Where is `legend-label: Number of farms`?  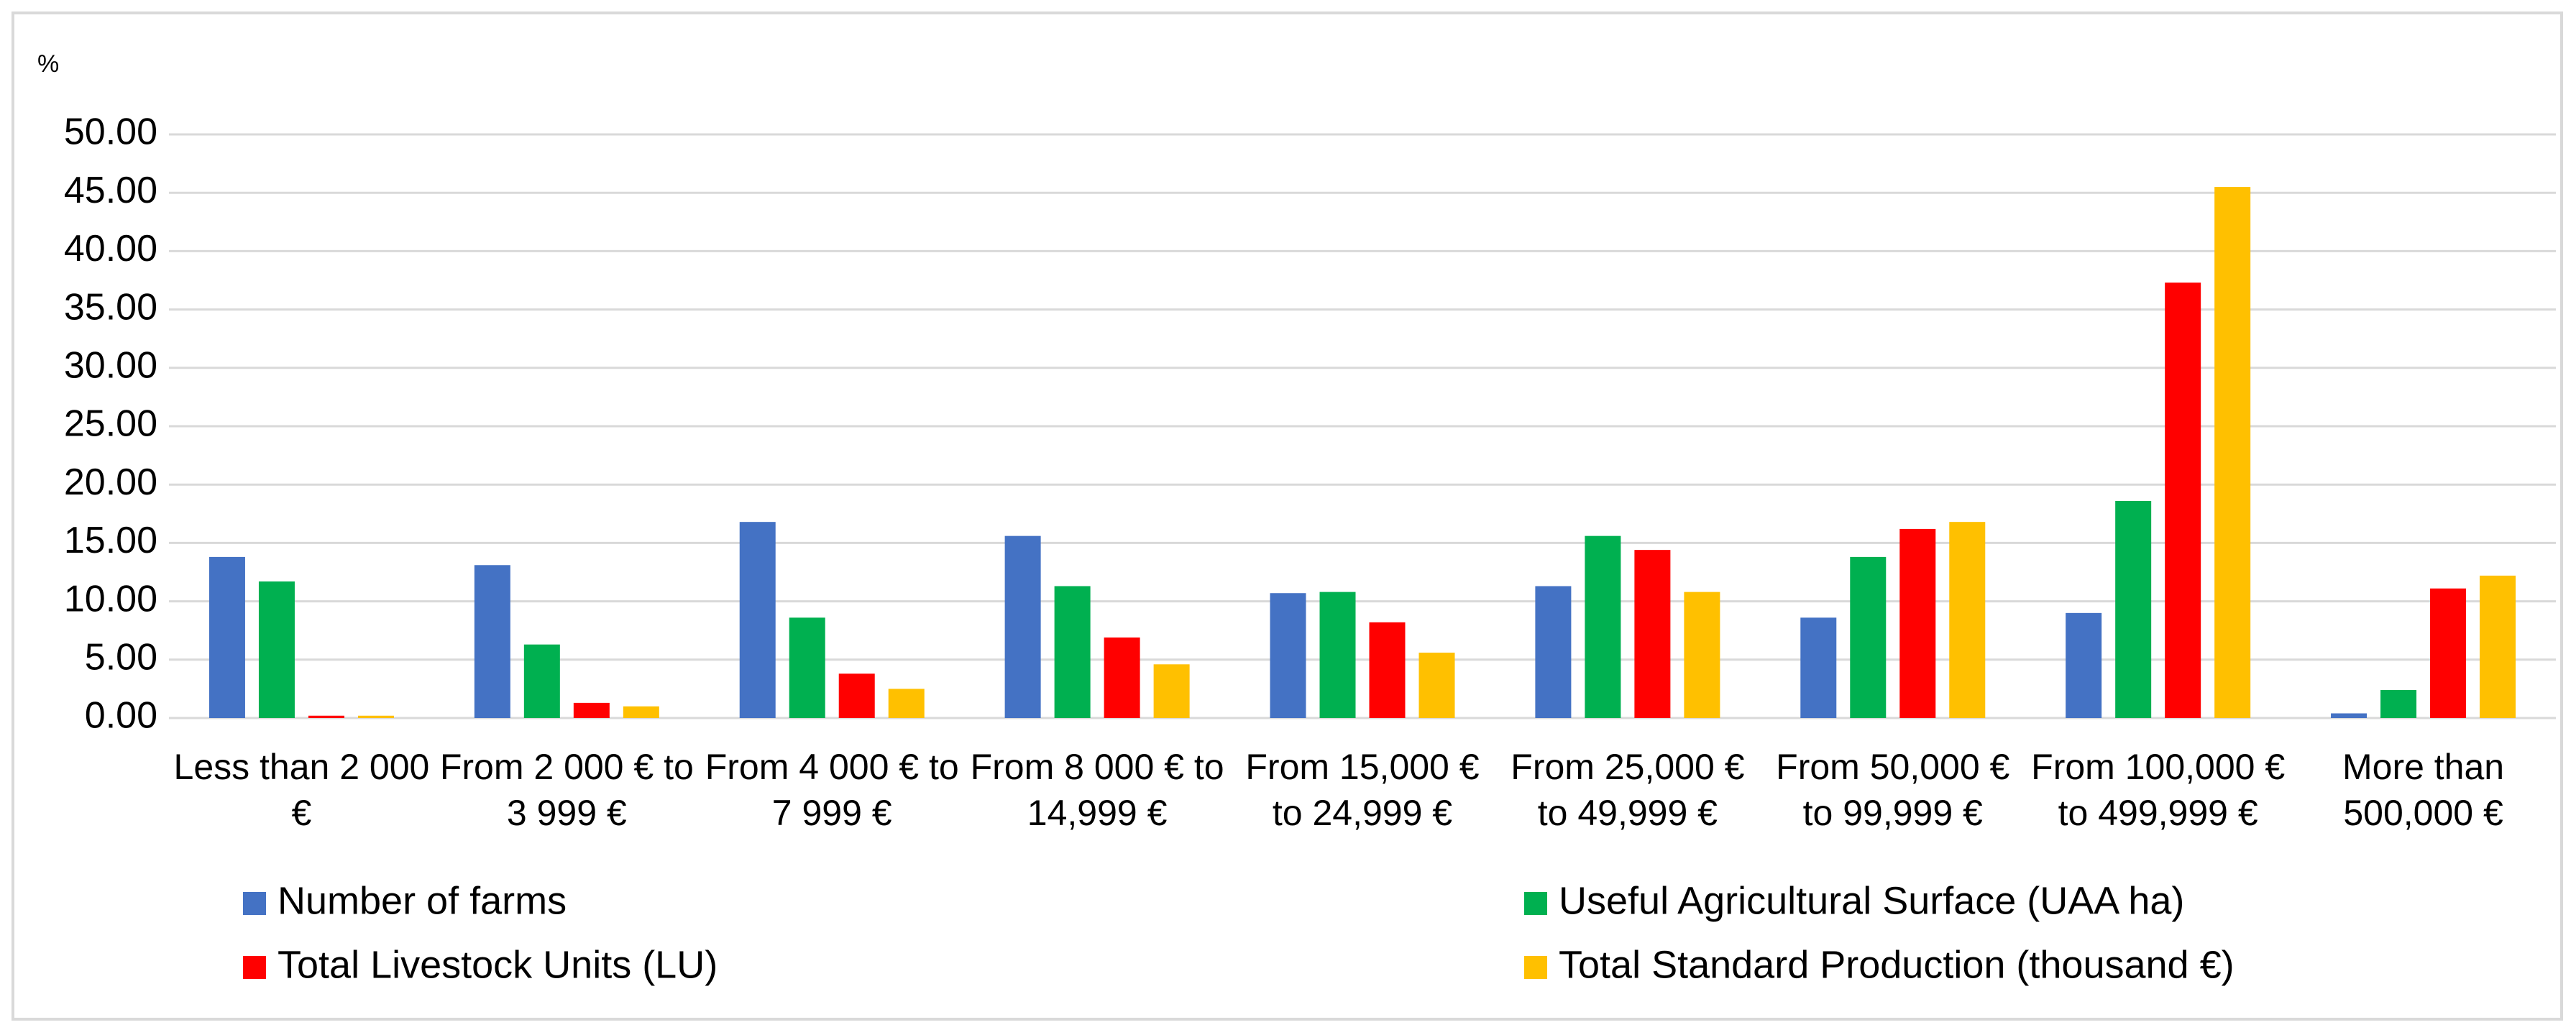
legend-label: Number of farms is located at coordinates (422, 900).